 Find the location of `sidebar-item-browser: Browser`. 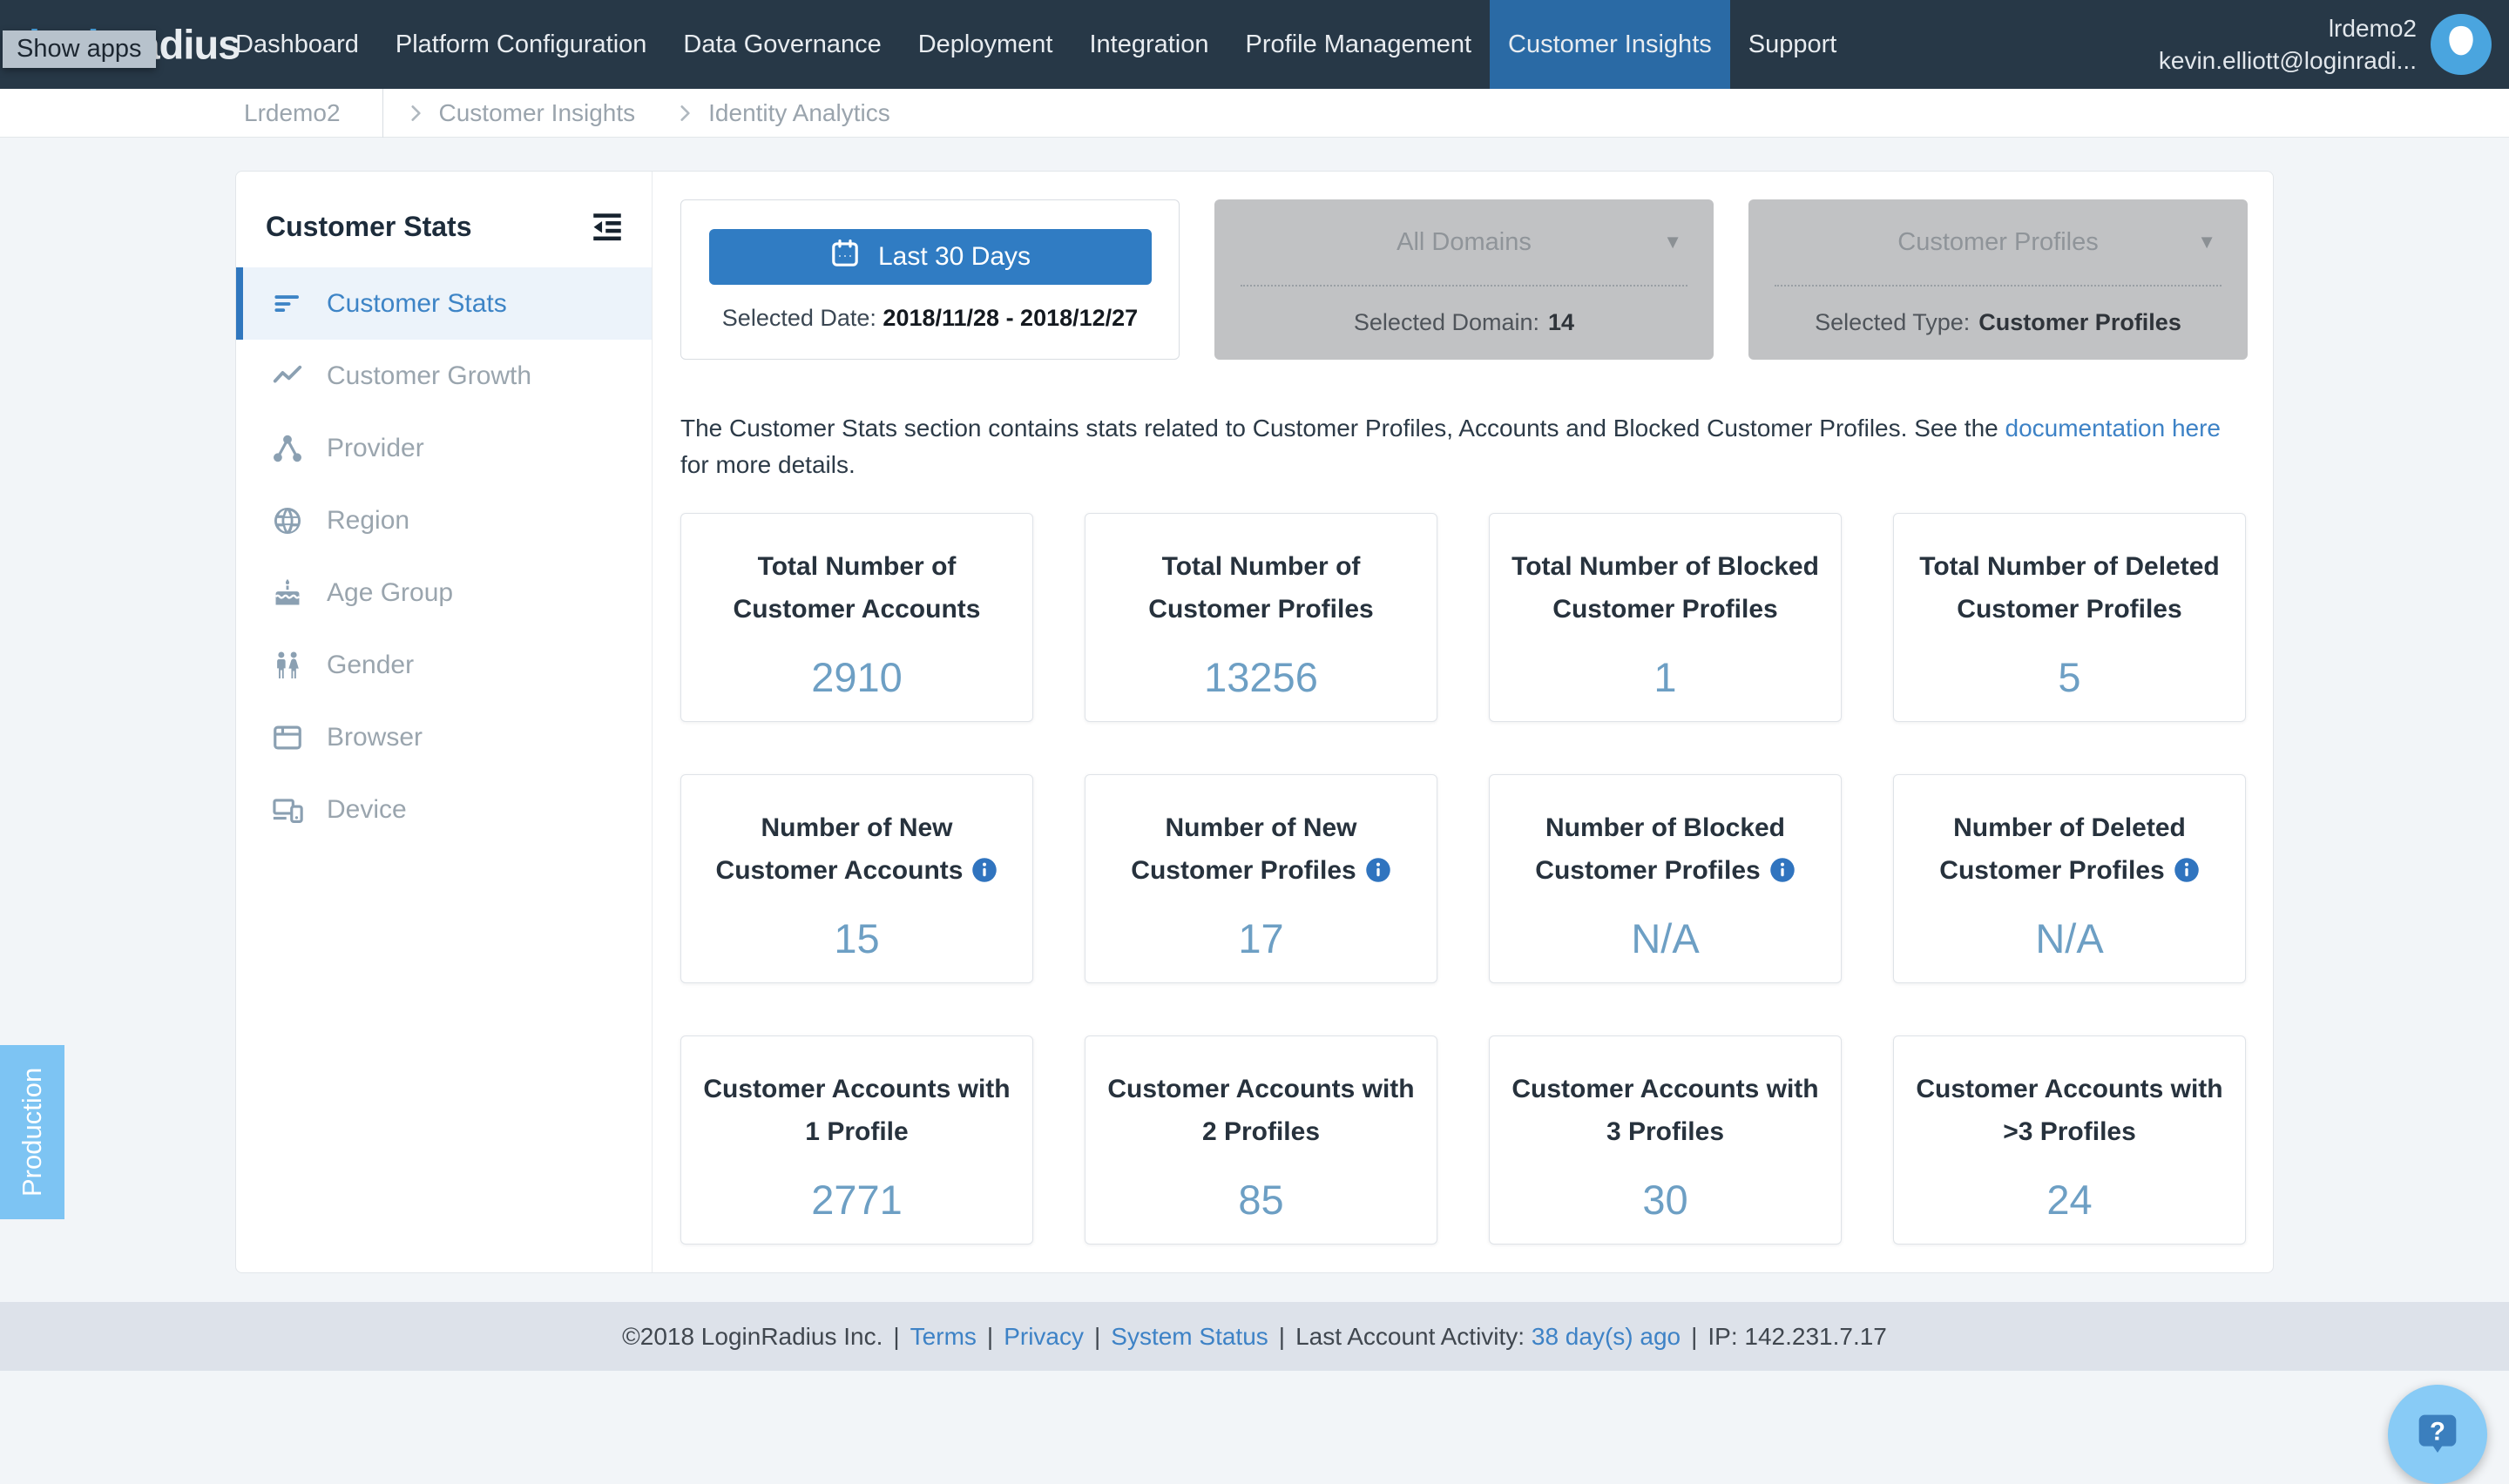

sidebar-item-browser: Browser is located at coordinates (444, 737).